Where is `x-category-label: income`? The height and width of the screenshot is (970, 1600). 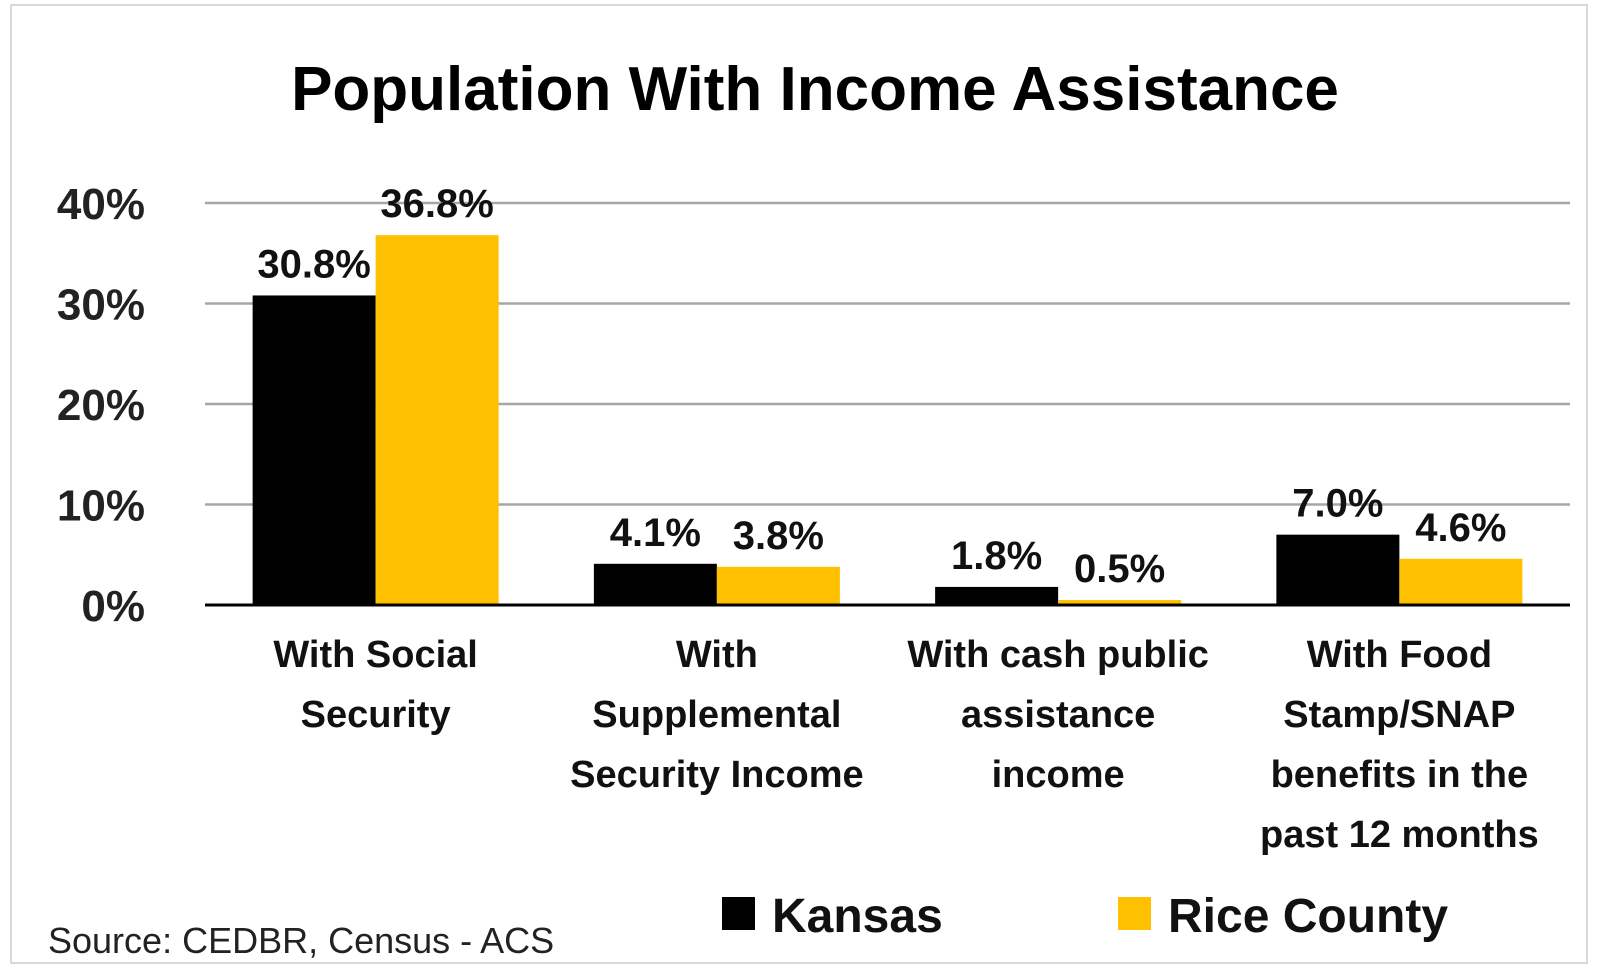 x-category-label: income is located at coordinates (1058, 775).